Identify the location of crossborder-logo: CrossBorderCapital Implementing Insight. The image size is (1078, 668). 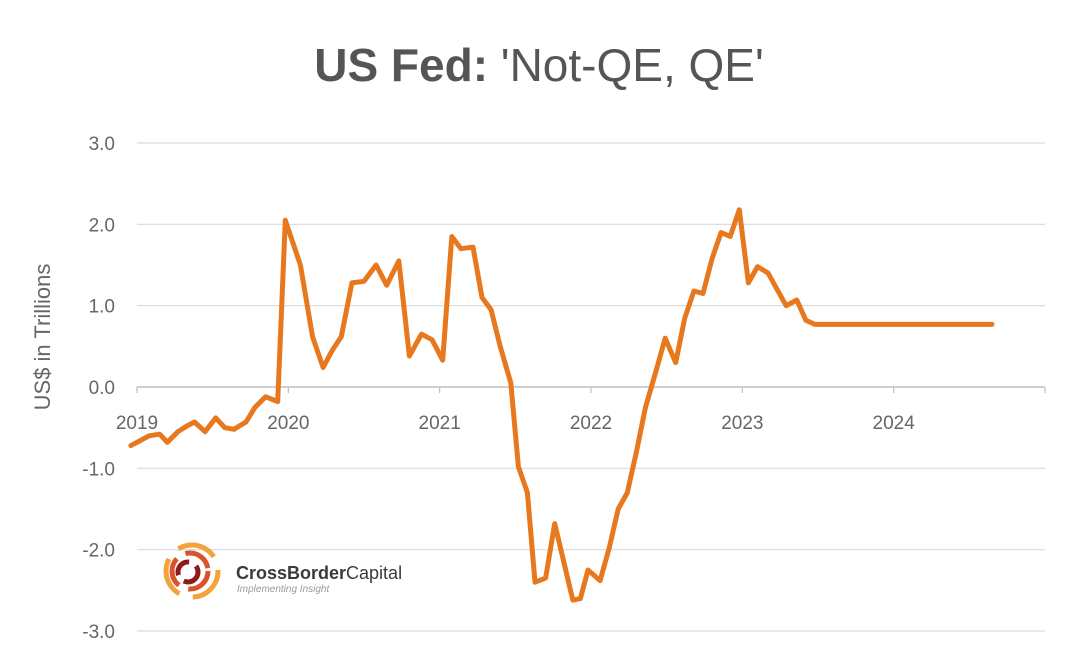
(312, 570).